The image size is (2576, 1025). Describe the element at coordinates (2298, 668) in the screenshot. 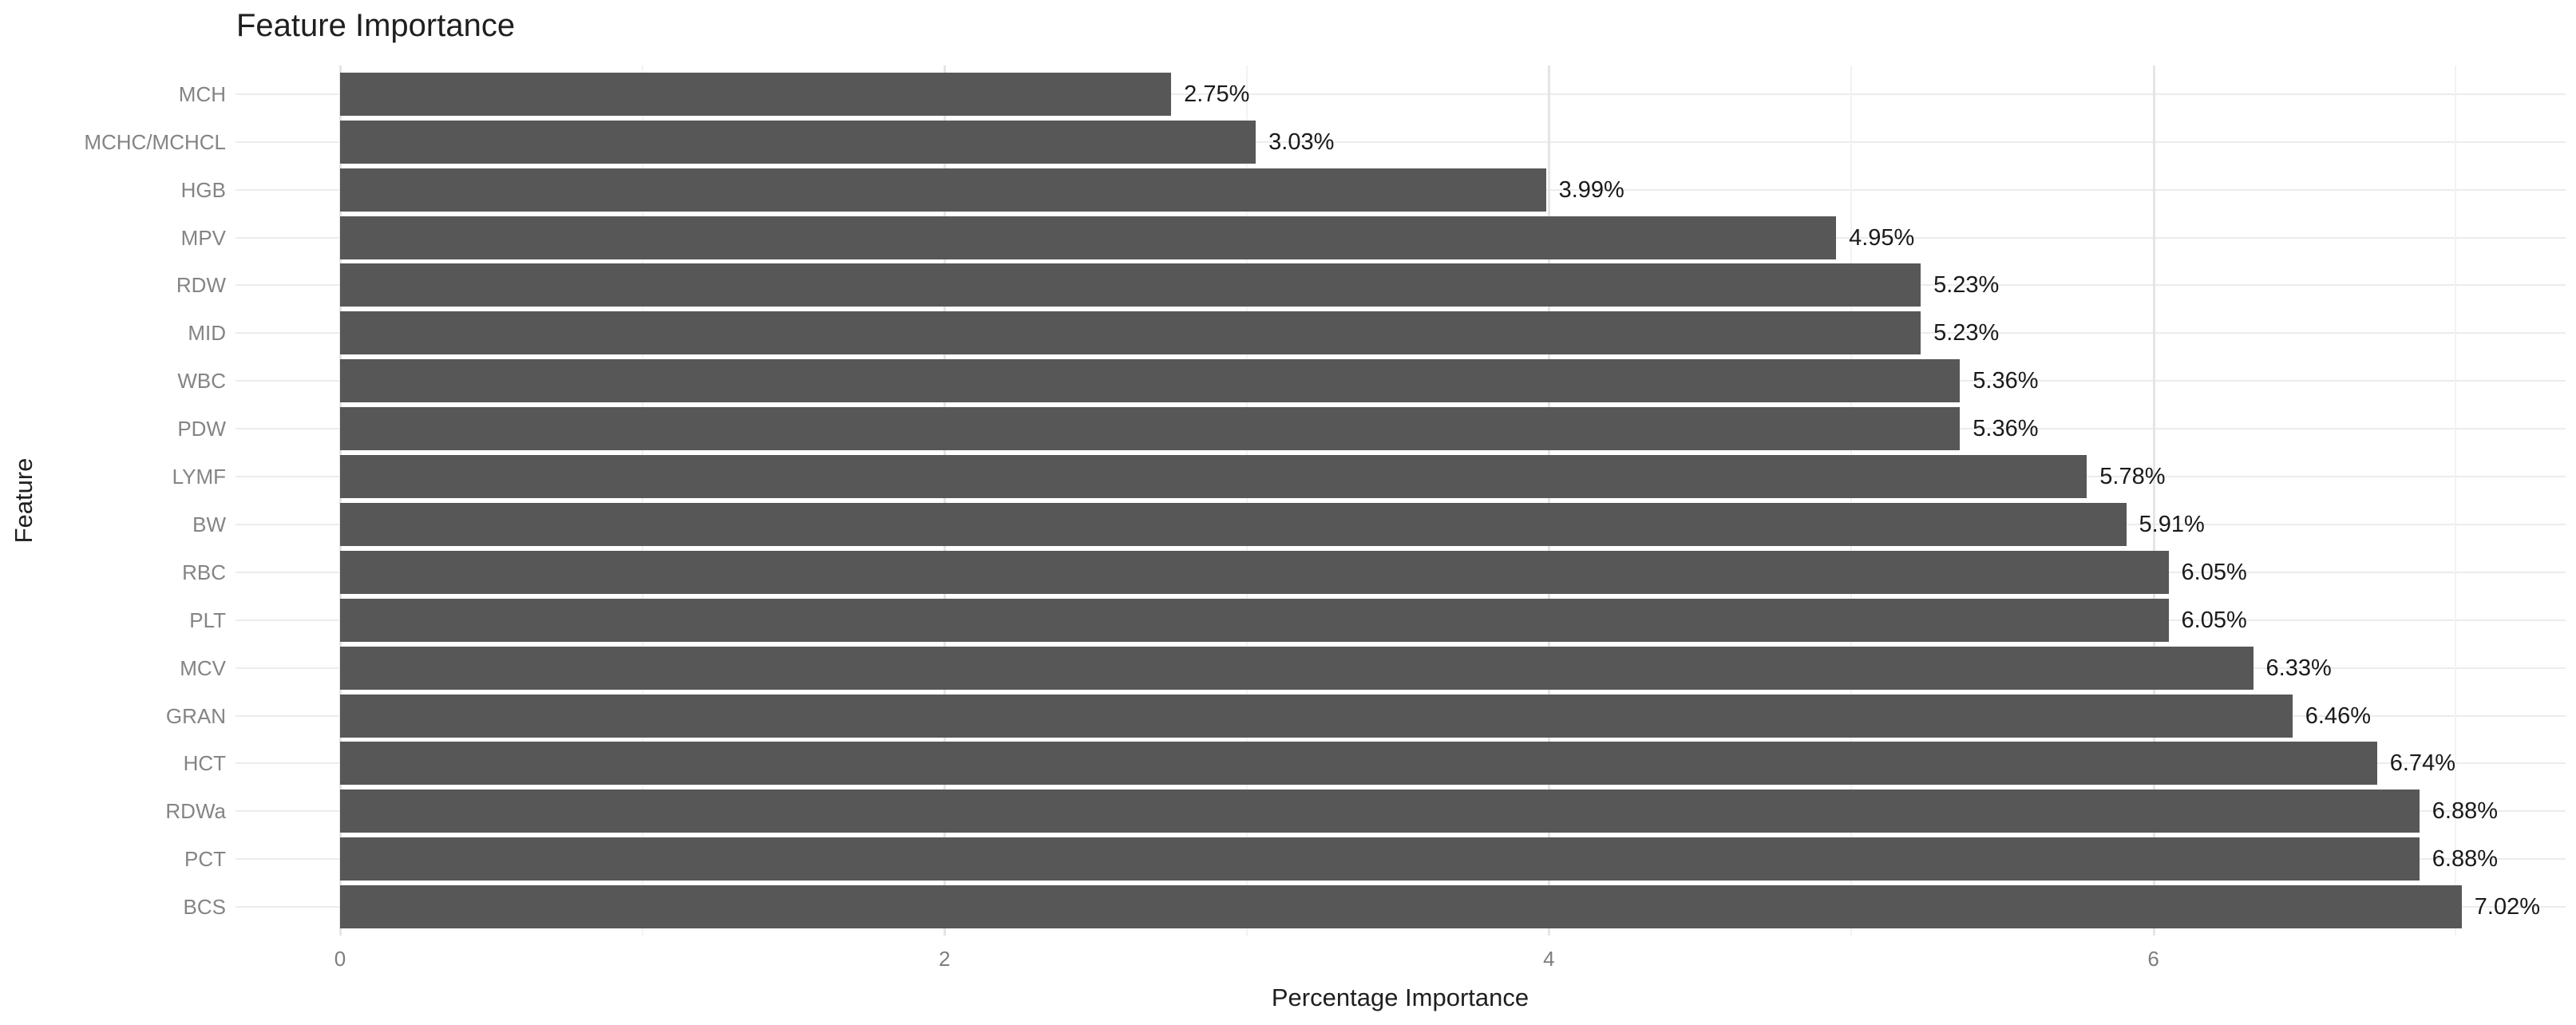

I see `bar-value-label: 6.33%` at that location.